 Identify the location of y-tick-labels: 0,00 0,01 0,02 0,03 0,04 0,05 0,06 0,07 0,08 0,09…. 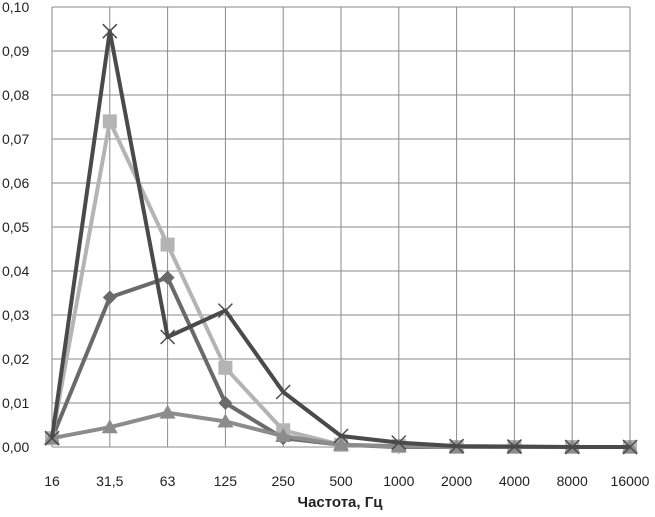
(15, 227).